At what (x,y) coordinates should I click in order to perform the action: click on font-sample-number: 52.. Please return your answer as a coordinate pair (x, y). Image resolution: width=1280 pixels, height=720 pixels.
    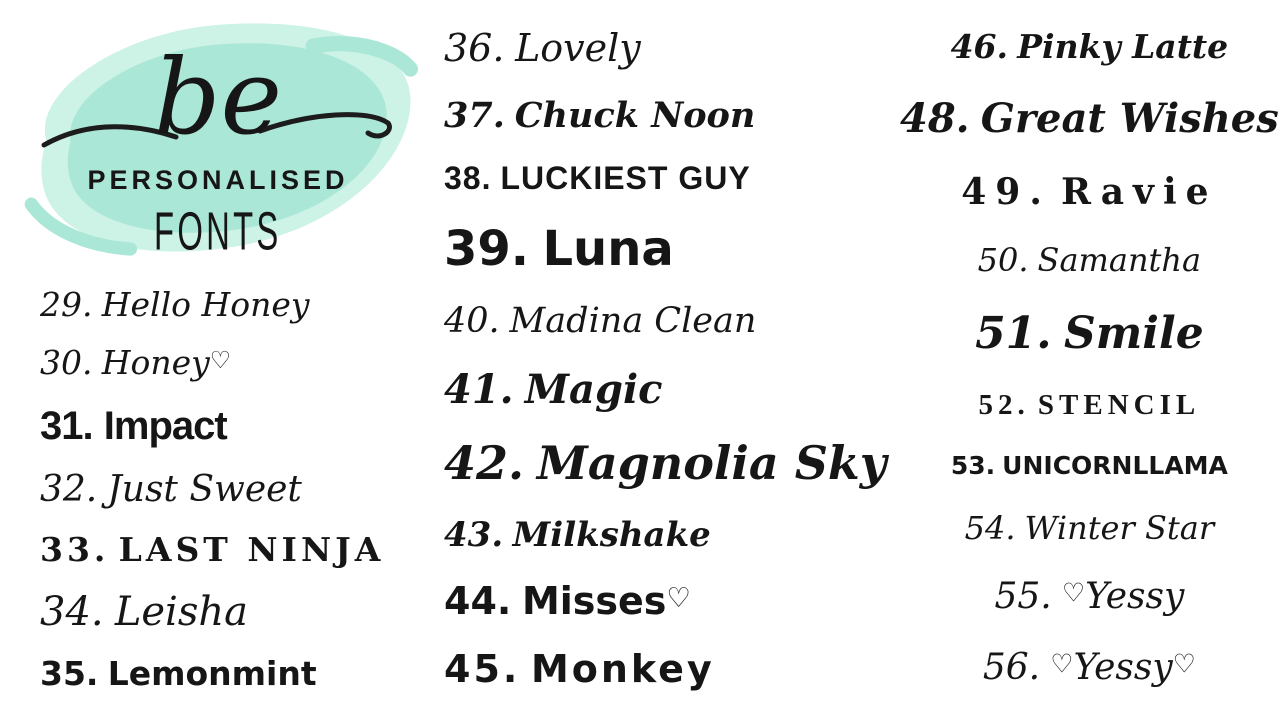
    Looking at the image, I should click on (1004, 405).